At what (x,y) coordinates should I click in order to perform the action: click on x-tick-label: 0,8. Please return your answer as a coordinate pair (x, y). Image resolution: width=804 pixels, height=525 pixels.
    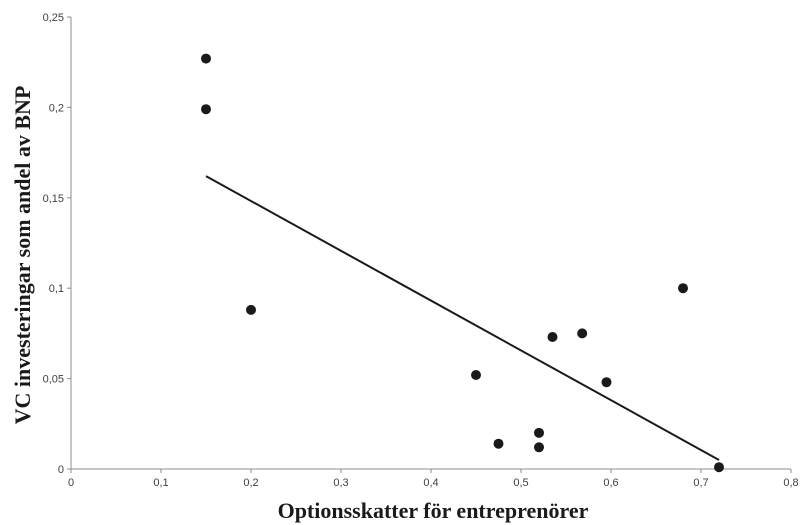
    Looking at the image, I should click on (790, 483).